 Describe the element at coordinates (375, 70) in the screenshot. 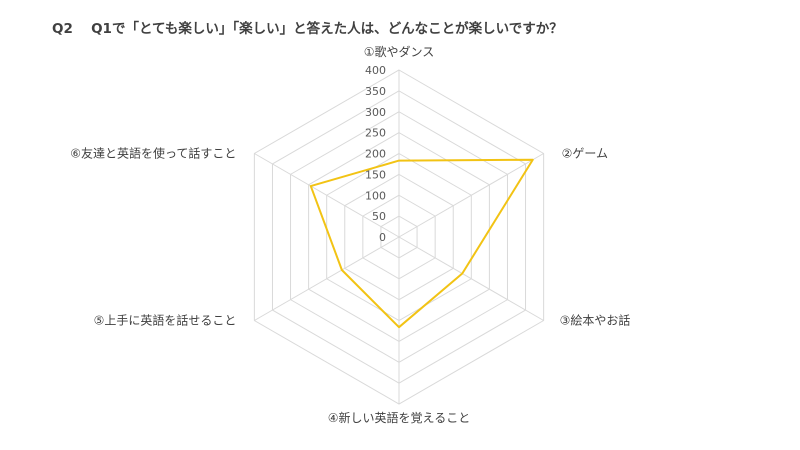

I see `tick-label: 400` at that location.